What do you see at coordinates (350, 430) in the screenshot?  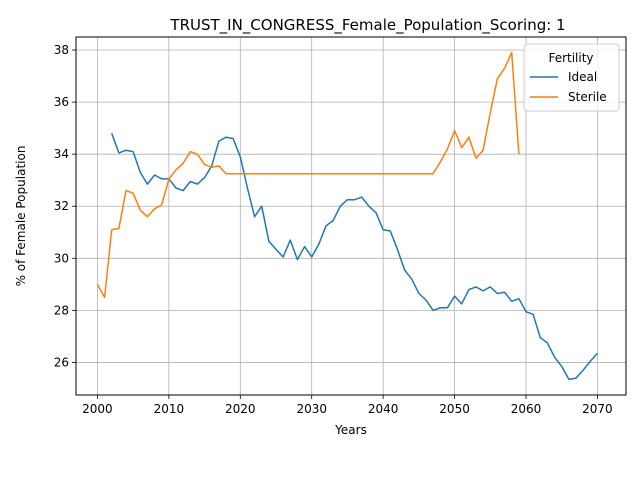 I see `x-axis-label: Years` at bounding box center [350, 430].